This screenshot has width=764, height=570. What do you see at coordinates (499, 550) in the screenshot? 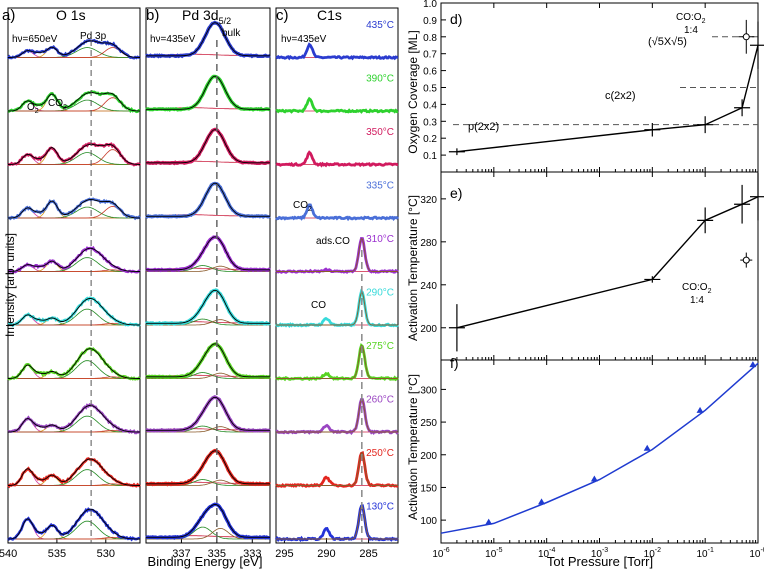
I see `x-tick-exponent: -5` at bounding box center [499, 550].